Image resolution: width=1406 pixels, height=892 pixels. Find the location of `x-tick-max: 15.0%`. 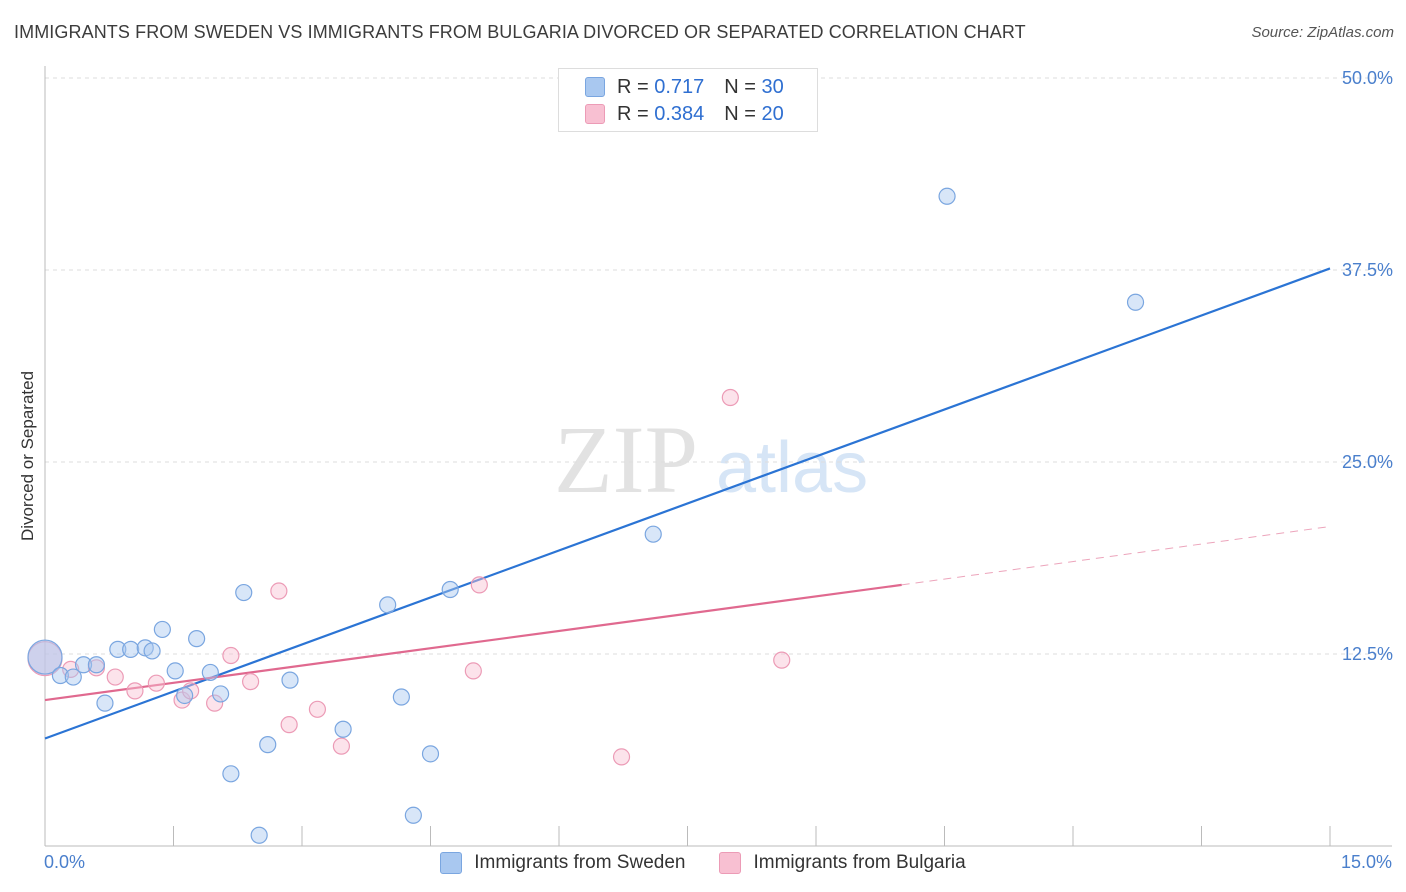

x-tick-max: 15.0% is located at coordinates (1366, 862).